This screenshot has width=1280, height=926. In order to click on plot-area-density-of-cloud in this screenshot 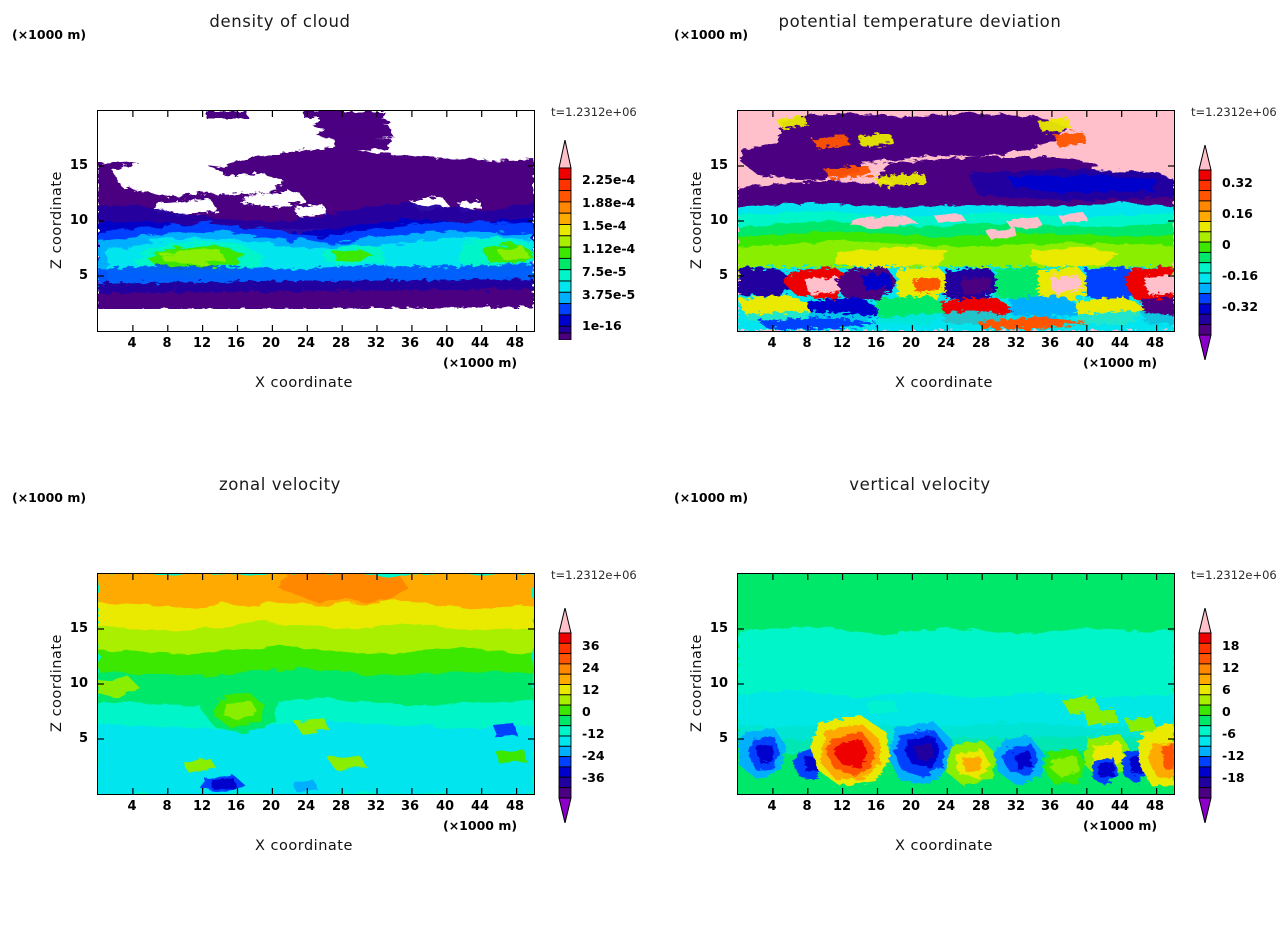, I will do `click(316, 221)`.